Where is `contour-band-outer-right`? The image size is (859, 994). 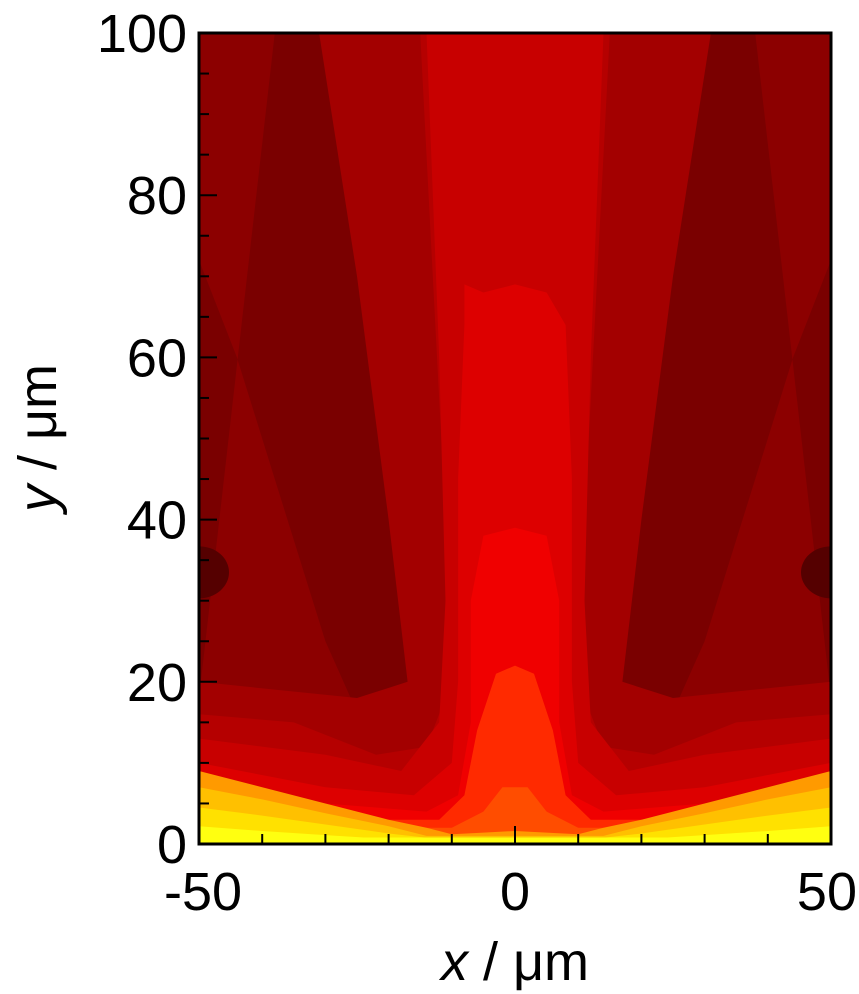
contour-band-outer-right is located at coordinates (755, 365).